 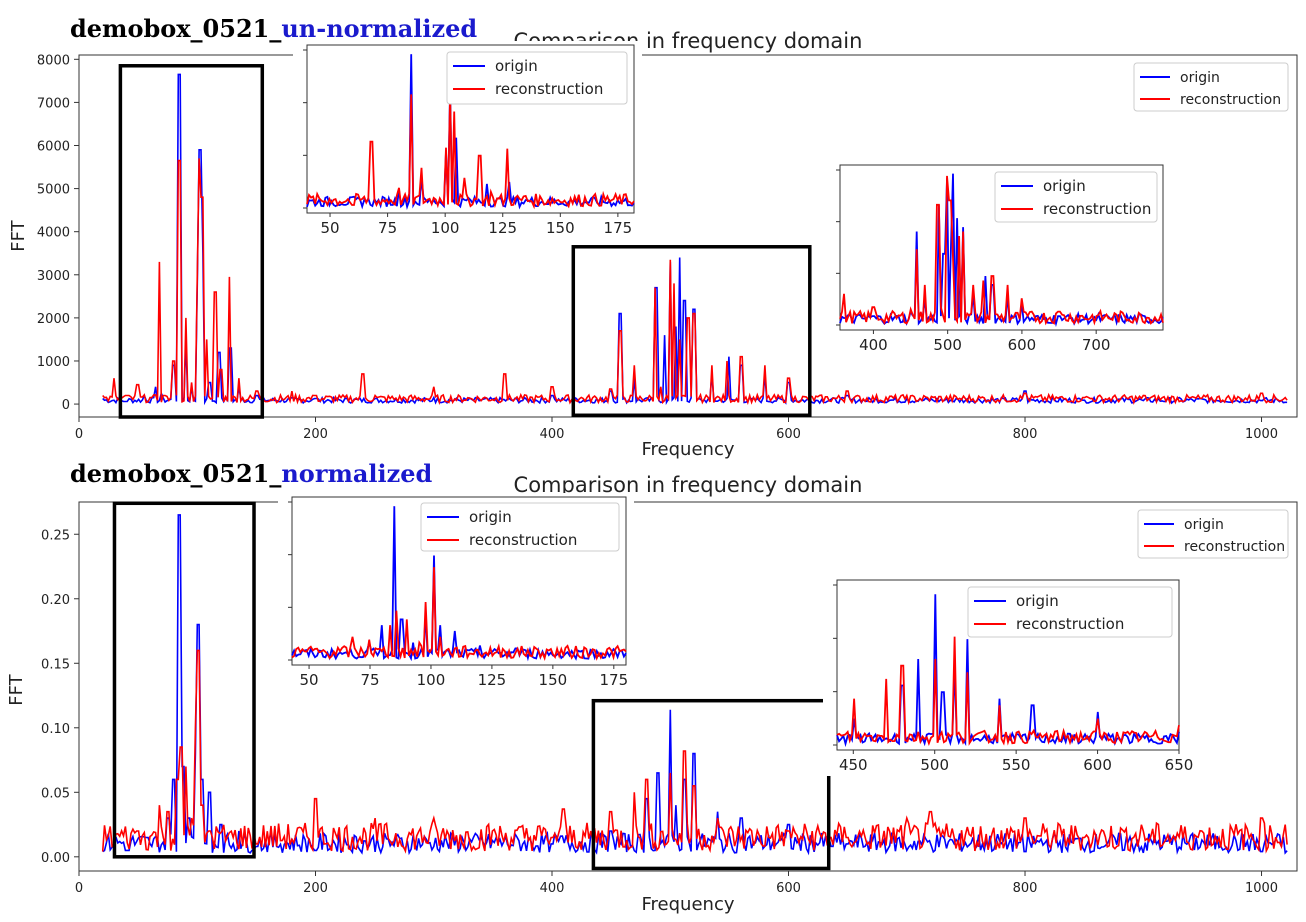 I want to click on y-tick-label: 1000, so click(x=53, y=362).